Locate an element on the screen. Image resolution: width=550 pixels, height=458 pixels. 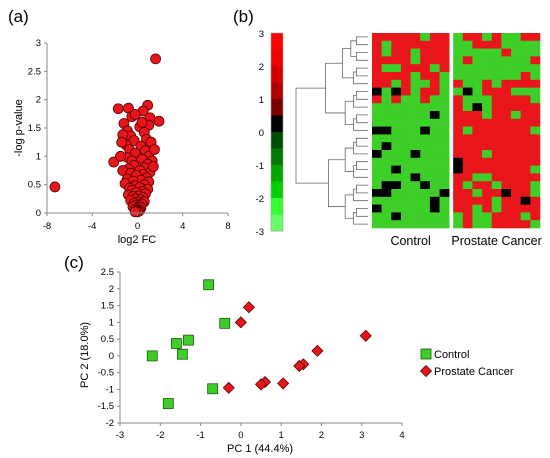
pca-x-tick-label: 2 is located at coordinates (321, 435).